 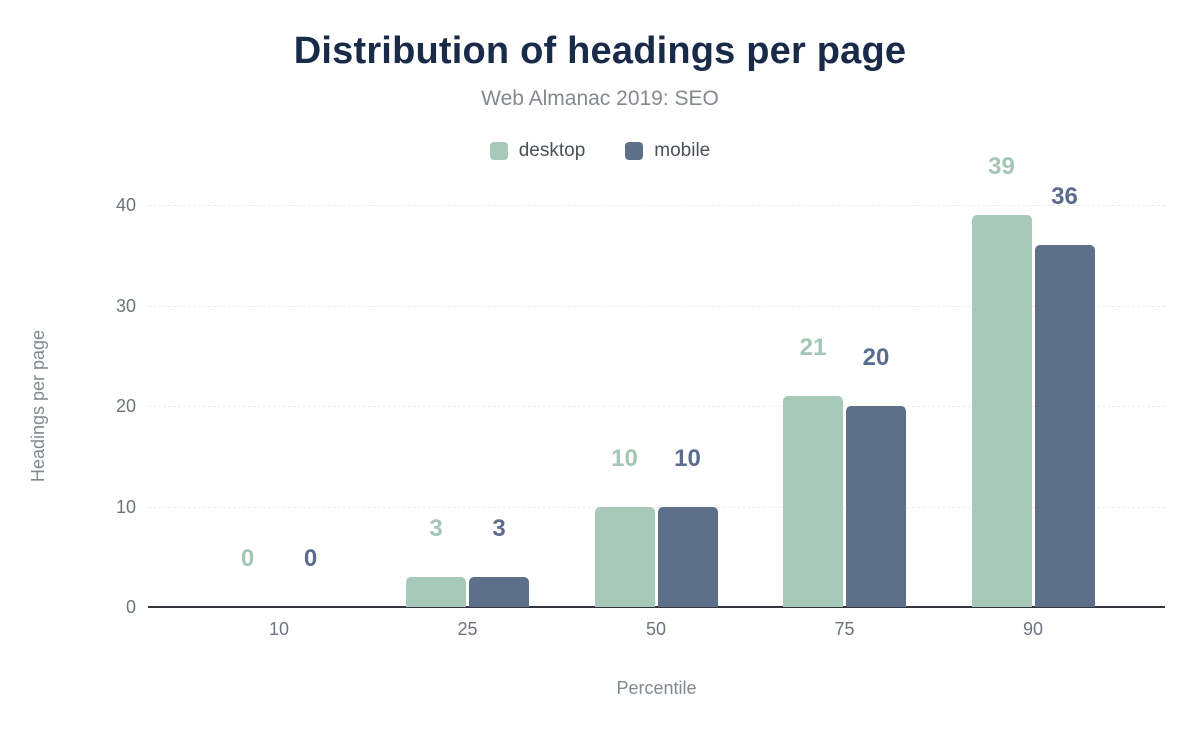 I want to click on bar-value-mobile-p25: 3, so click(x=499, y=528).